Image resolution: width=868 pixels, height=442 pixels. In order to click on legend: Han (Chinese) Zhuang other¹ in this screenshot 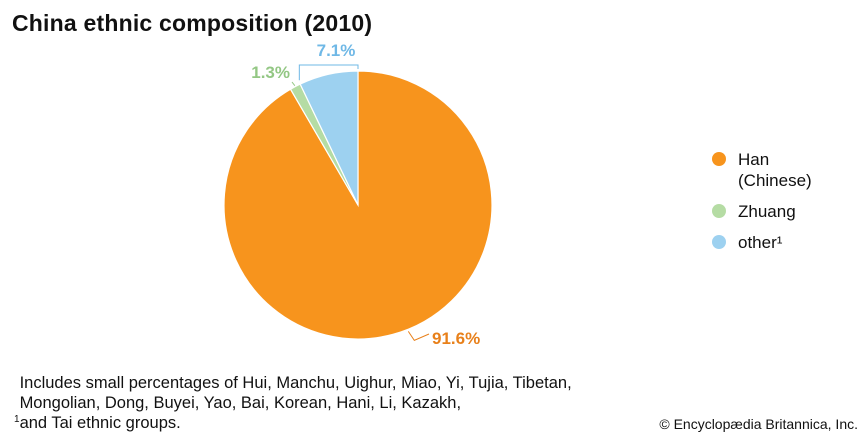, I will do `click(762, 206)`.